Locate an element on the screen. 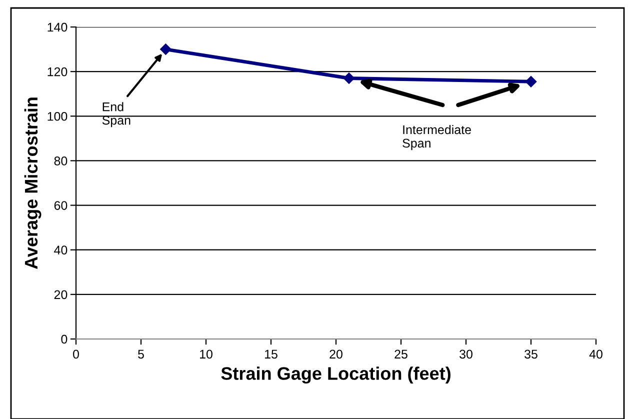  y-axis-title: Average Microstrain is located at coordinates (33, 184).